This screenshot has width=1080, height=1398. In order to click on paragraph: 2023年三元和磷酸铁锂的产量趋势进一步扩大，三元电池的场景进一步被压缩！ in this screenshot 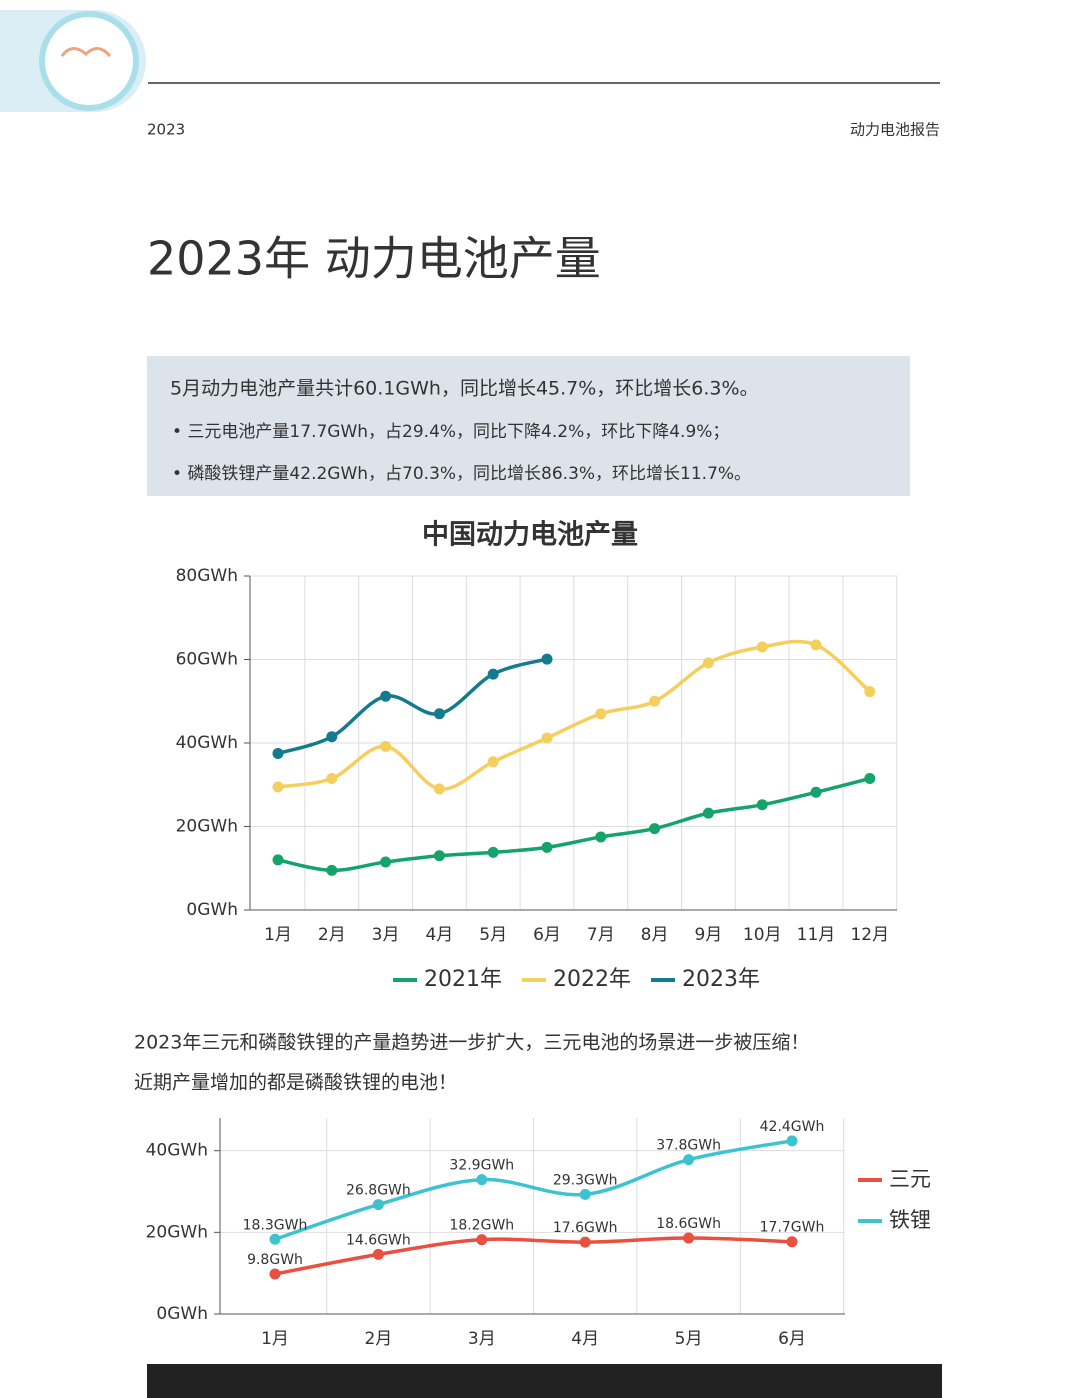, I will do `click(471, 1043)`.